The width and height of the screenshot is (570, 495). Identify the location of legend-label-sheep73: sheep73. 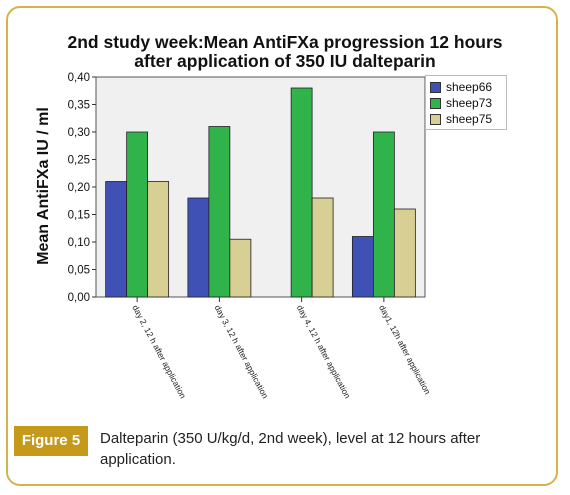
(469, 103).